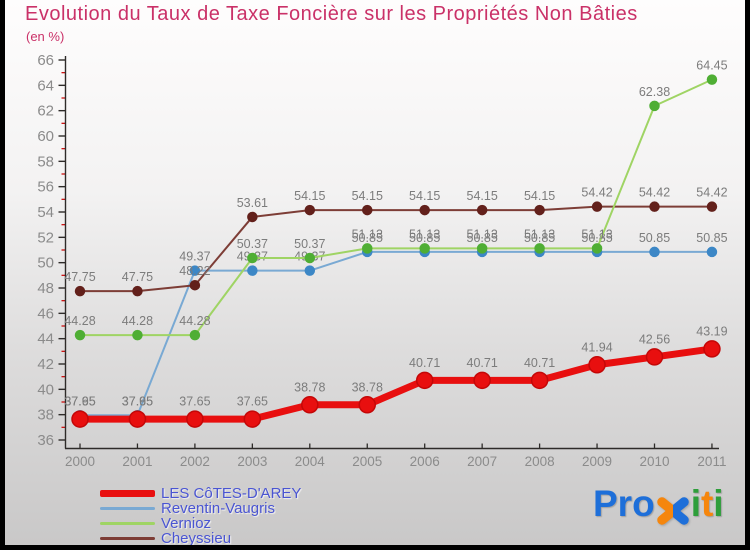 This screenshot has width=750, height=550. Describe the element at coordinates (45, 60) in the screenshot. I see `y-tick-label: 66` at that location.